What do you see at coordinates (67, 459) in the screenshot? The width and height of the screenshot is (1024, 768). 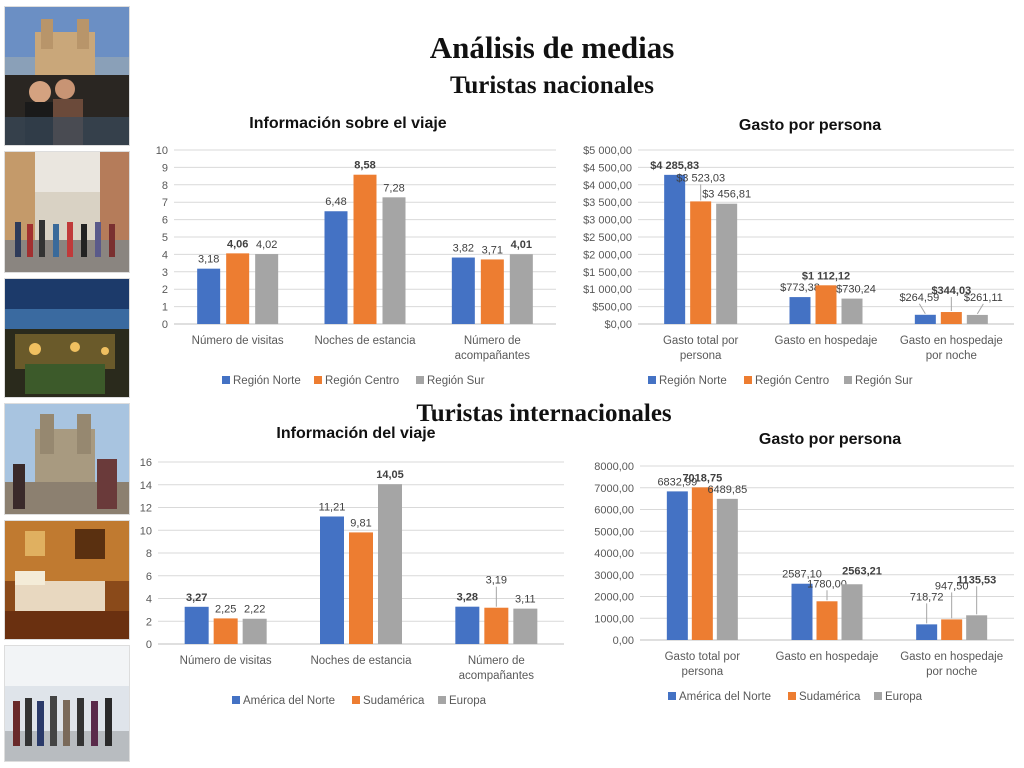 I see `church-plaza-photo` at bounding box center [67, 459].